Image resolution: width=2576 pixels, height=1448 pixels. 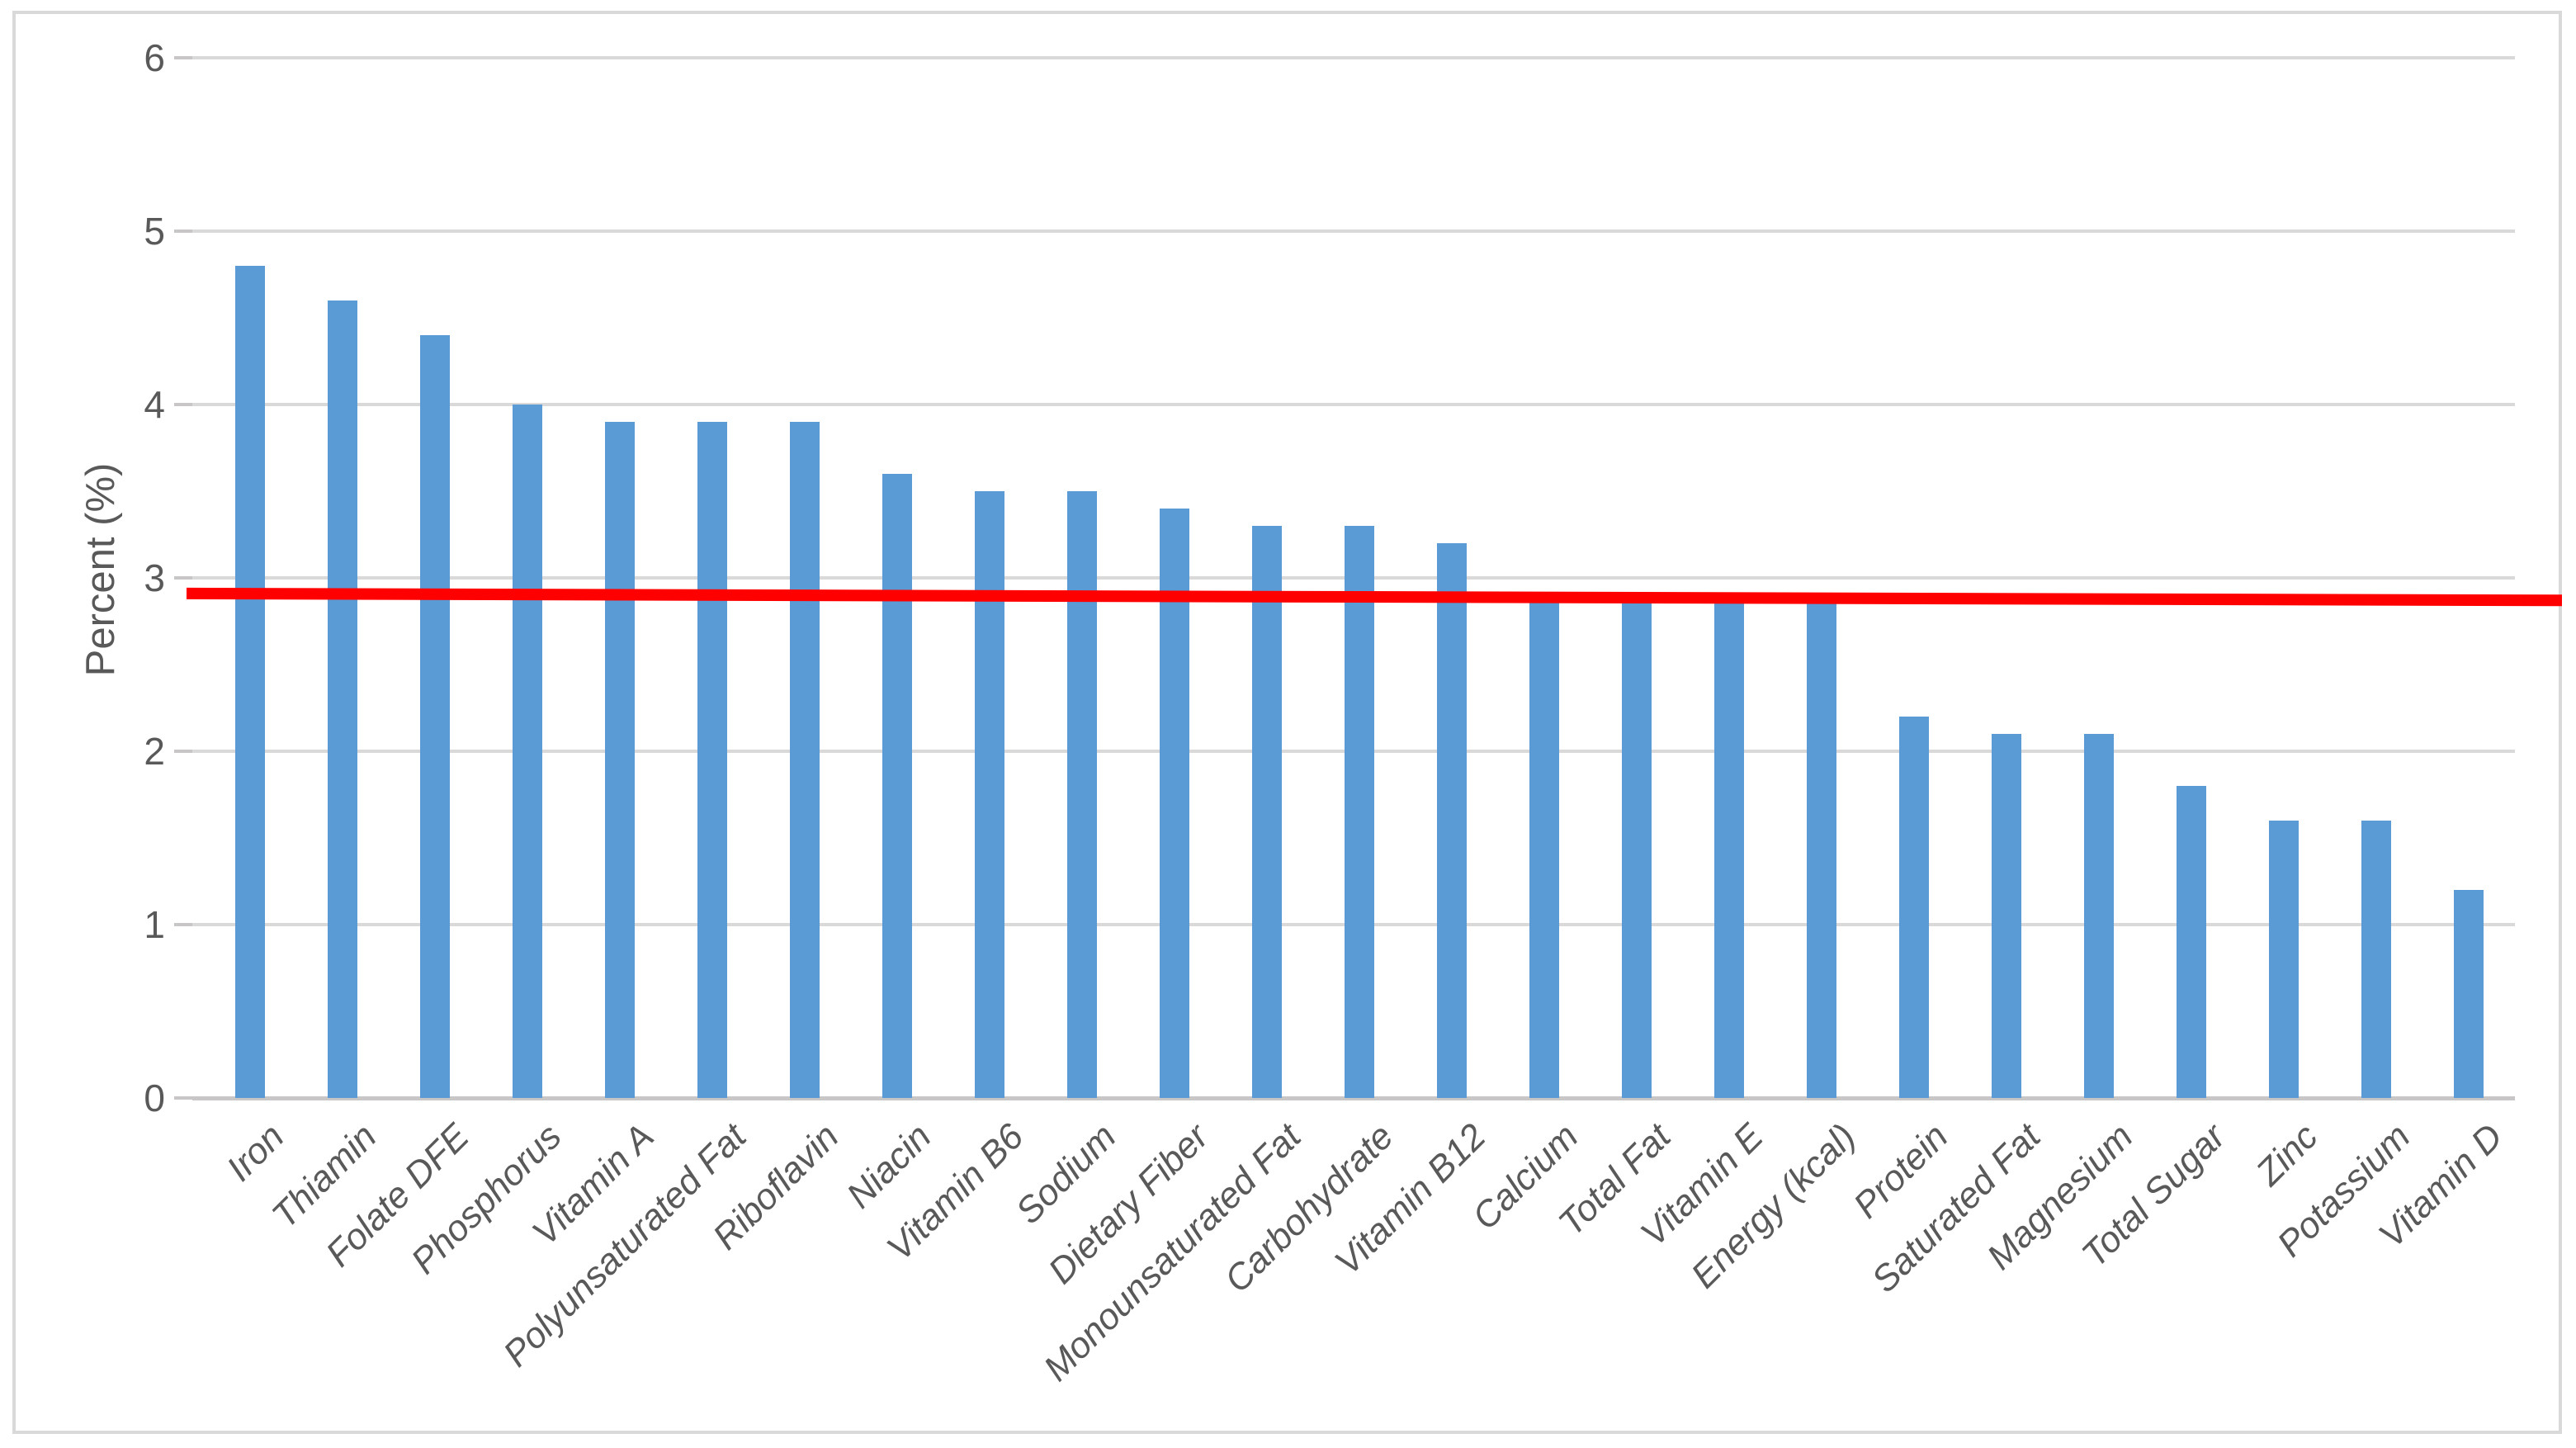 What do you see at coordinates (154, 751) in the screenshot?
I see `y-axis-tick-label: 2` at bounding box center [154, 751].